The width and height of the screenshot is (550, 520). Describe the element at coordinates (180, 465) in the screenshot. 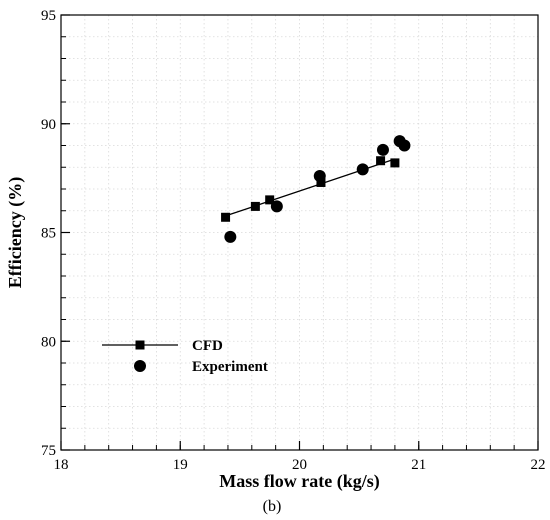

I see `x-tick-label: 19` at that location.